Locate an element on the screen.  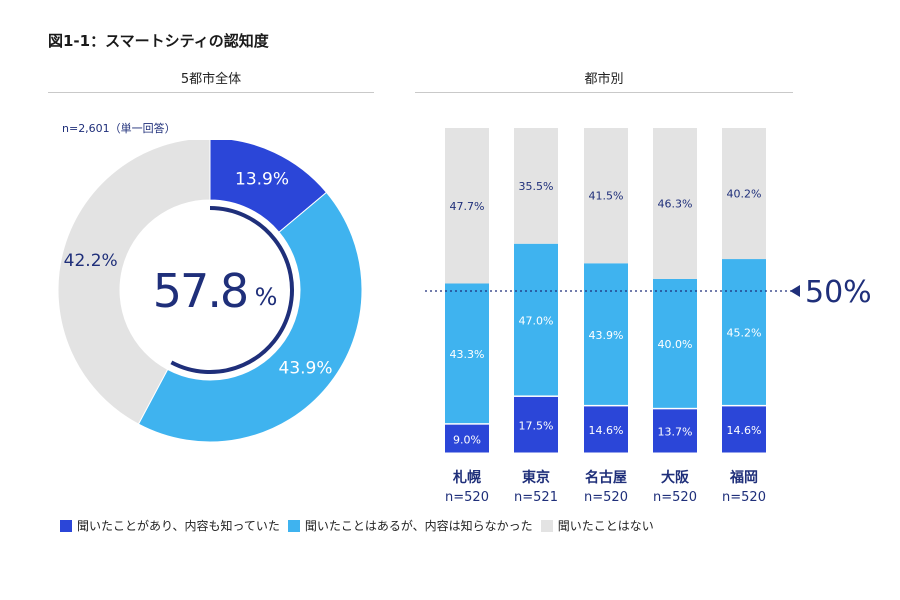
bar-segment-label: 40.2% is located at coordinates (744, 194).